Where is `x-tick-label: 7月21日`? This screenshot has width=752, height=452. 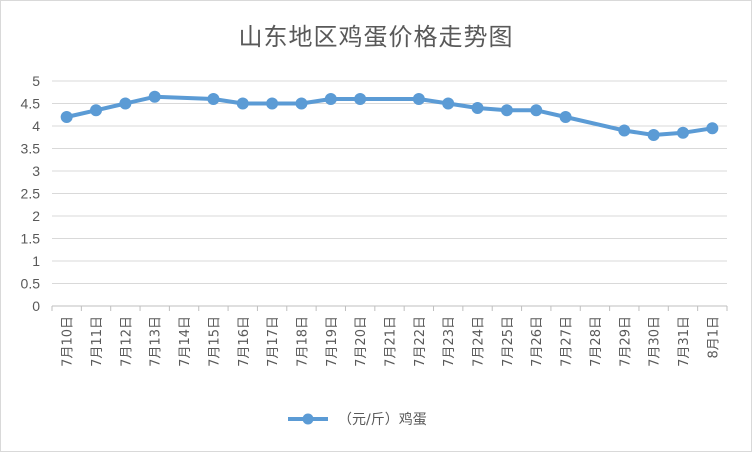
x-tick-label: 7月21日 is located at coordinates (391, 341).